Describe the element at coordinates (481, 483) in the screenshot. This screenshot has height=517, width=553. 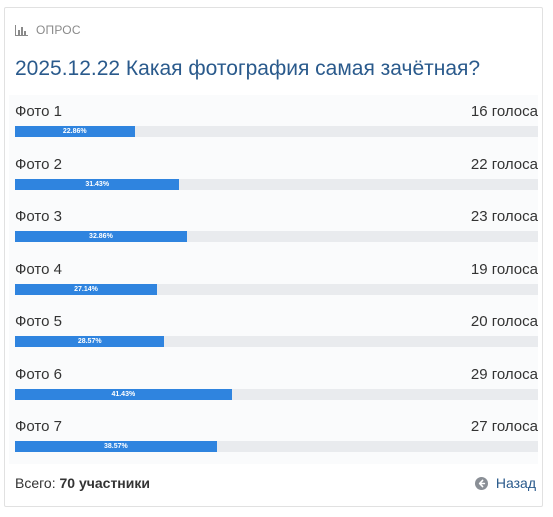
I see `arrow-left-circle-icon` at that location.